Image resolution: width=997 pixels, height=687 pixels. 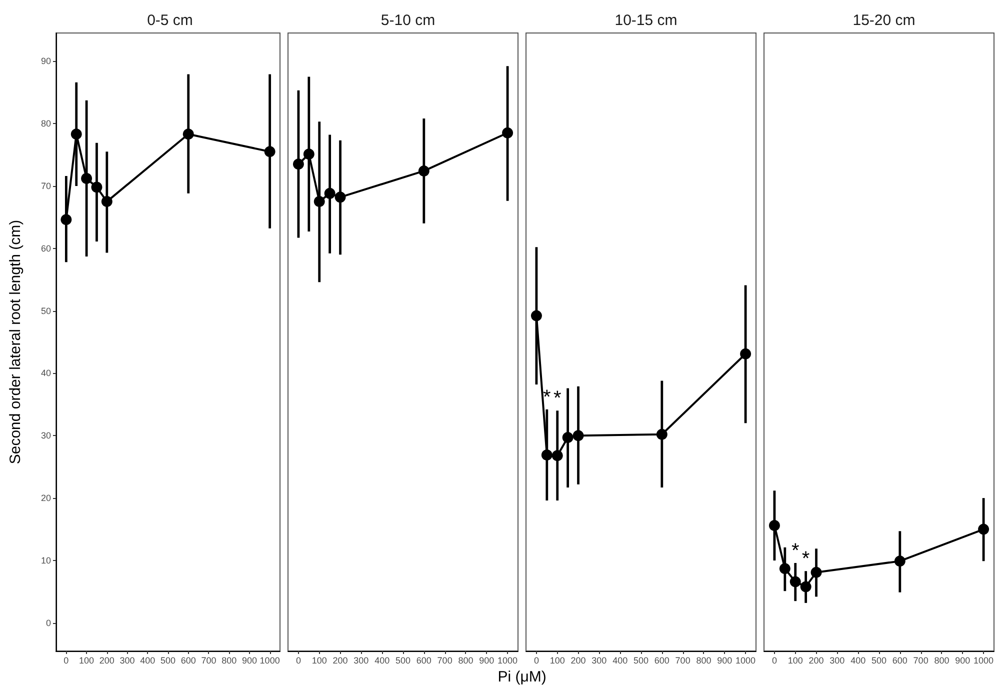 I want to click on x-axis-title: Pi (μM), so click(x=522, y=677).